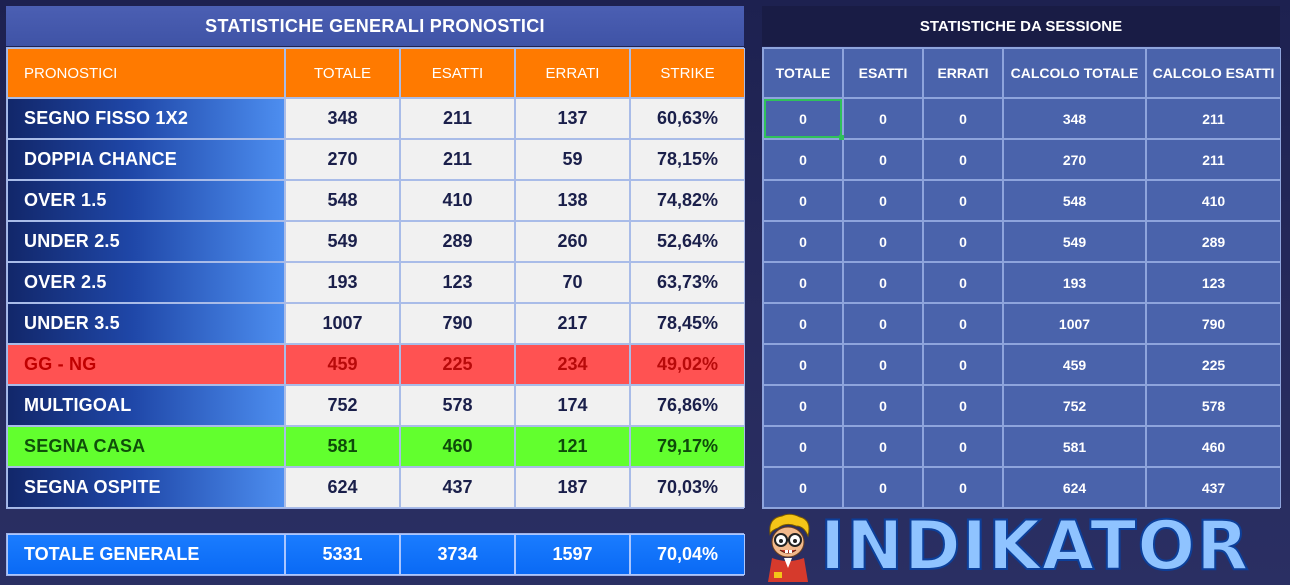 The width and height of the screenshot is (1290, 585). Describe the element at coordinates (687, 118) in the screenshot. I see `row-strike-cell: 60,63%` at that location.